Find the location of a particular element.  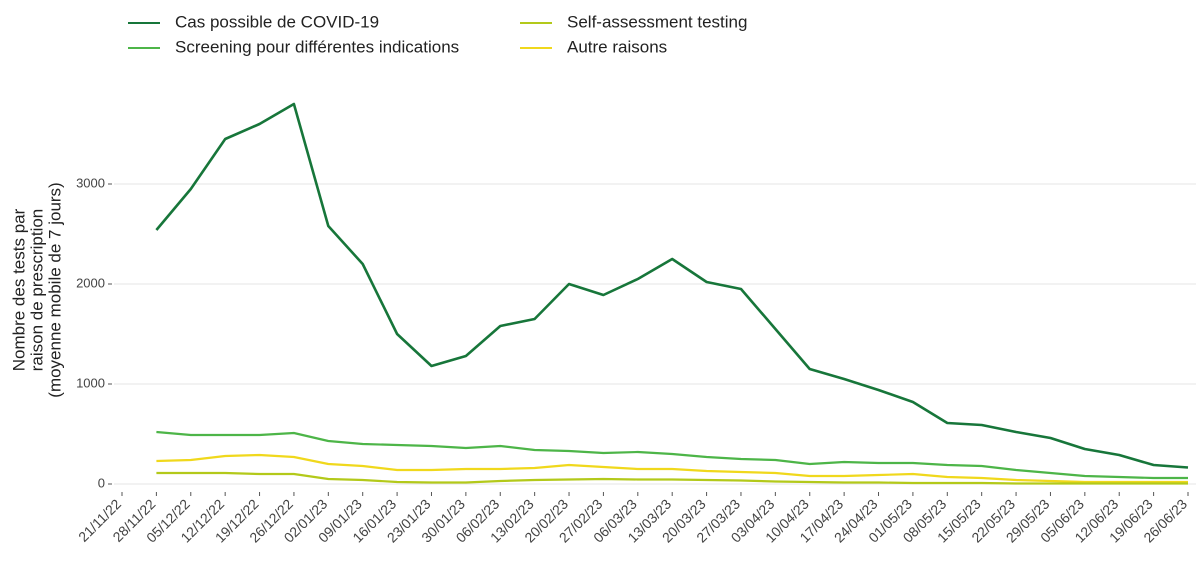

legend-item: Self-assessment testing is located at coordinates (633, 21).